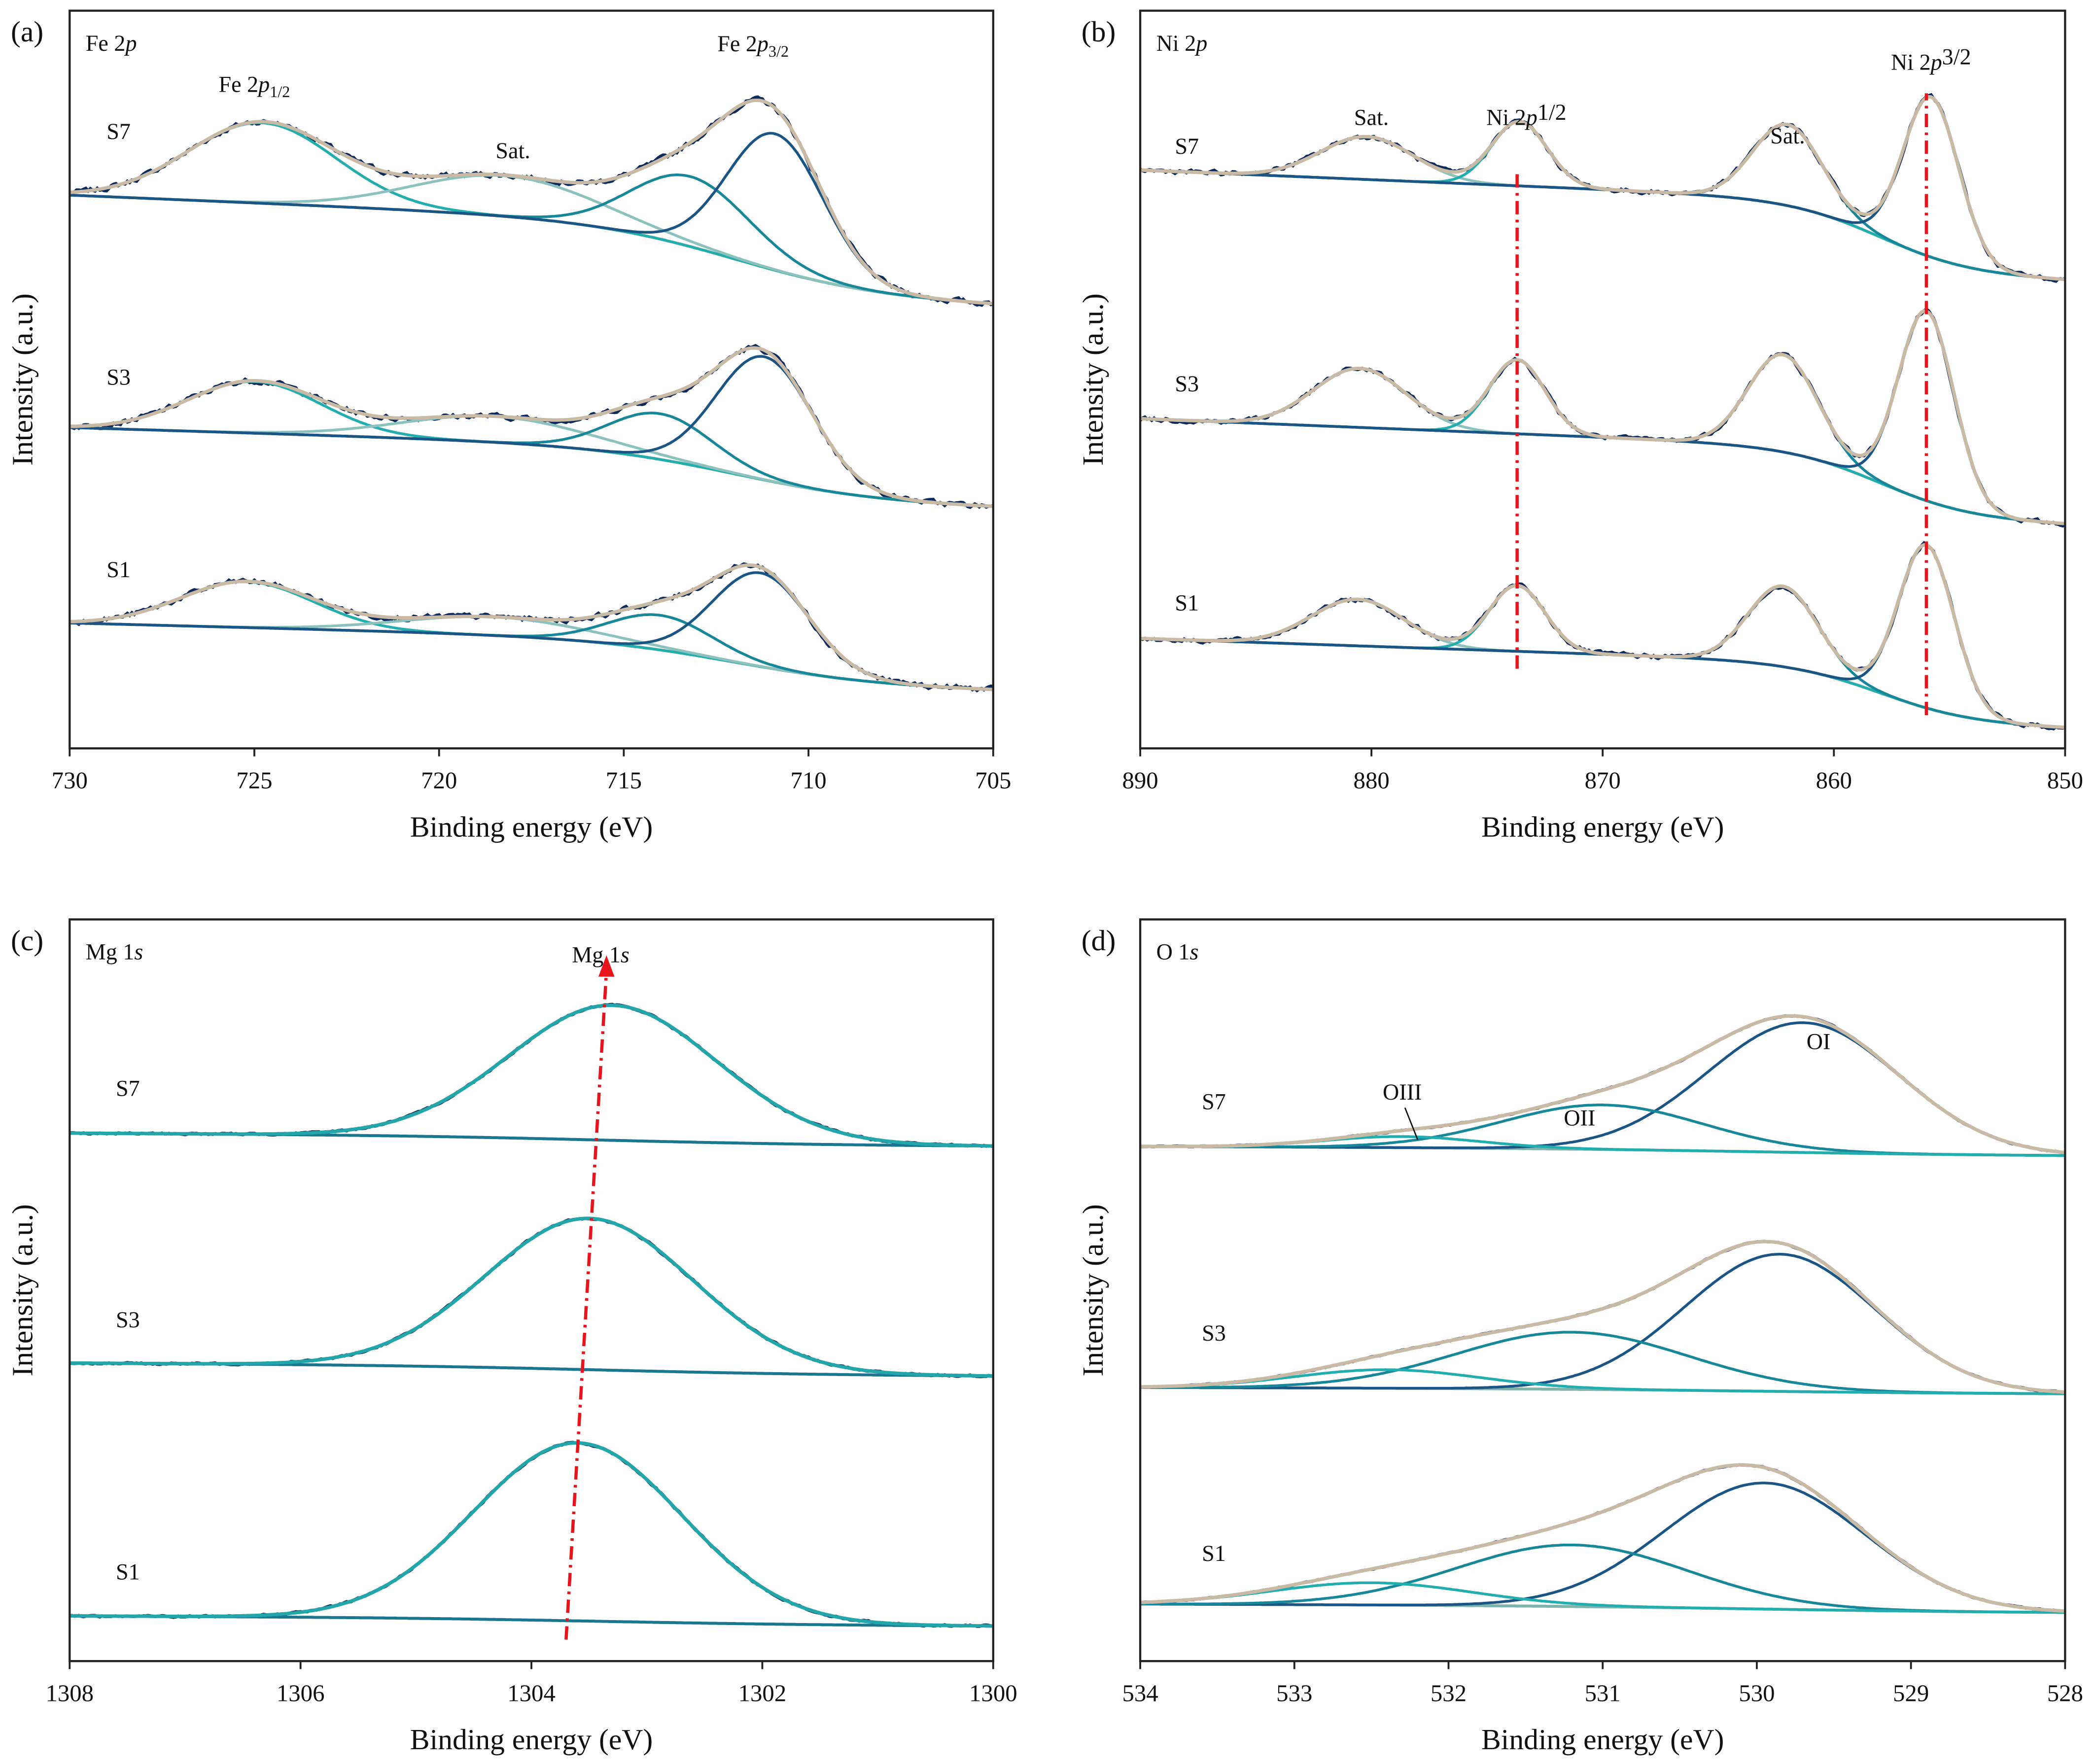  I want to click on panel-title-text: Fe 2, so click(106, 43).